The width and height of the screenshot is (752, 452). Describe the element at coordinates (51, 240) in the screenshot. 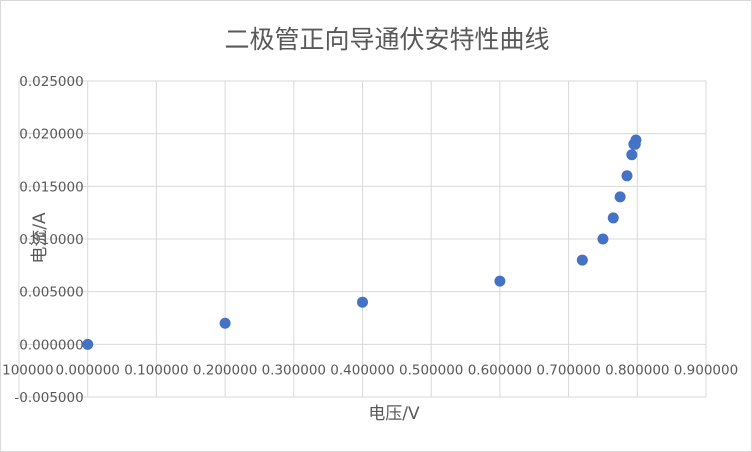

I see `y-tick-label: 0.010000` at that location.